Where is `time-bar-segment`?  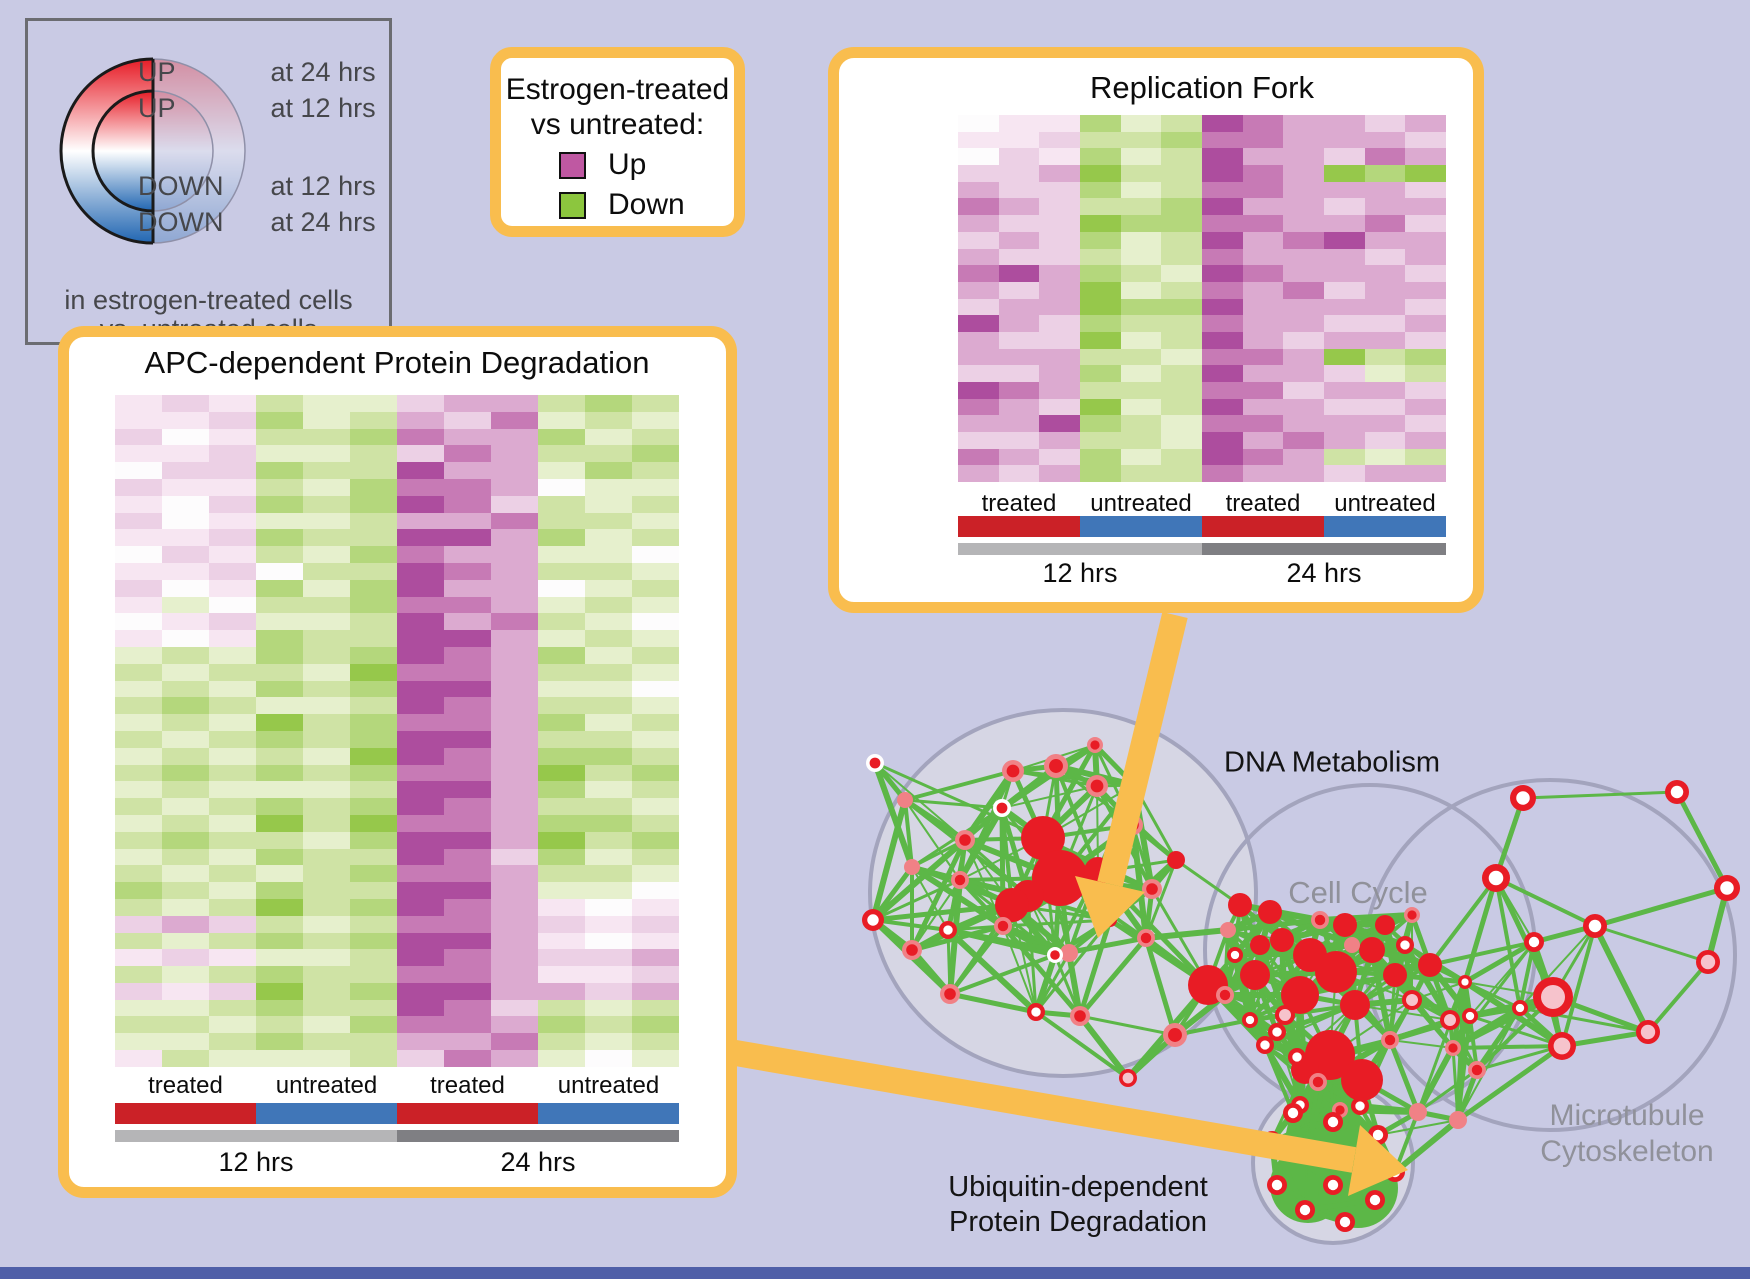 time-bar-segment is located at coordinates (256, 1136).